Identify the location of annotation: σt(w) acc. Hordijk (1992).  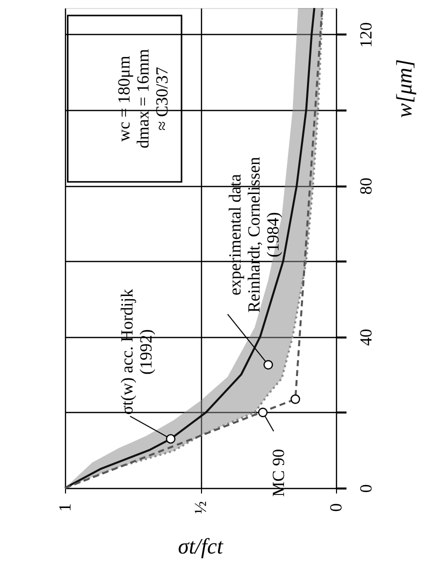
(136, 351).